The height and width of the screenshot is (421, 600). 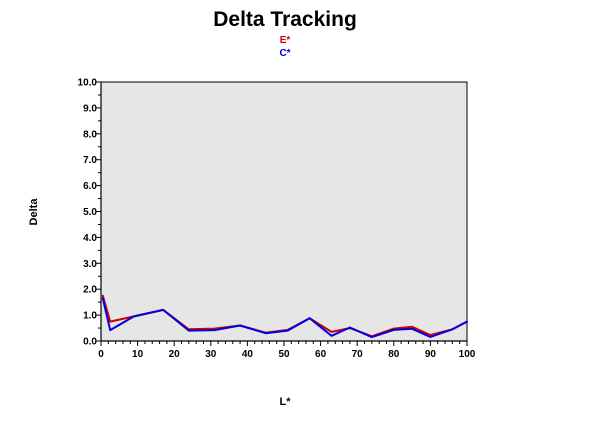 I want to click on x-tick-label: 50, so click(x=284, y=354).